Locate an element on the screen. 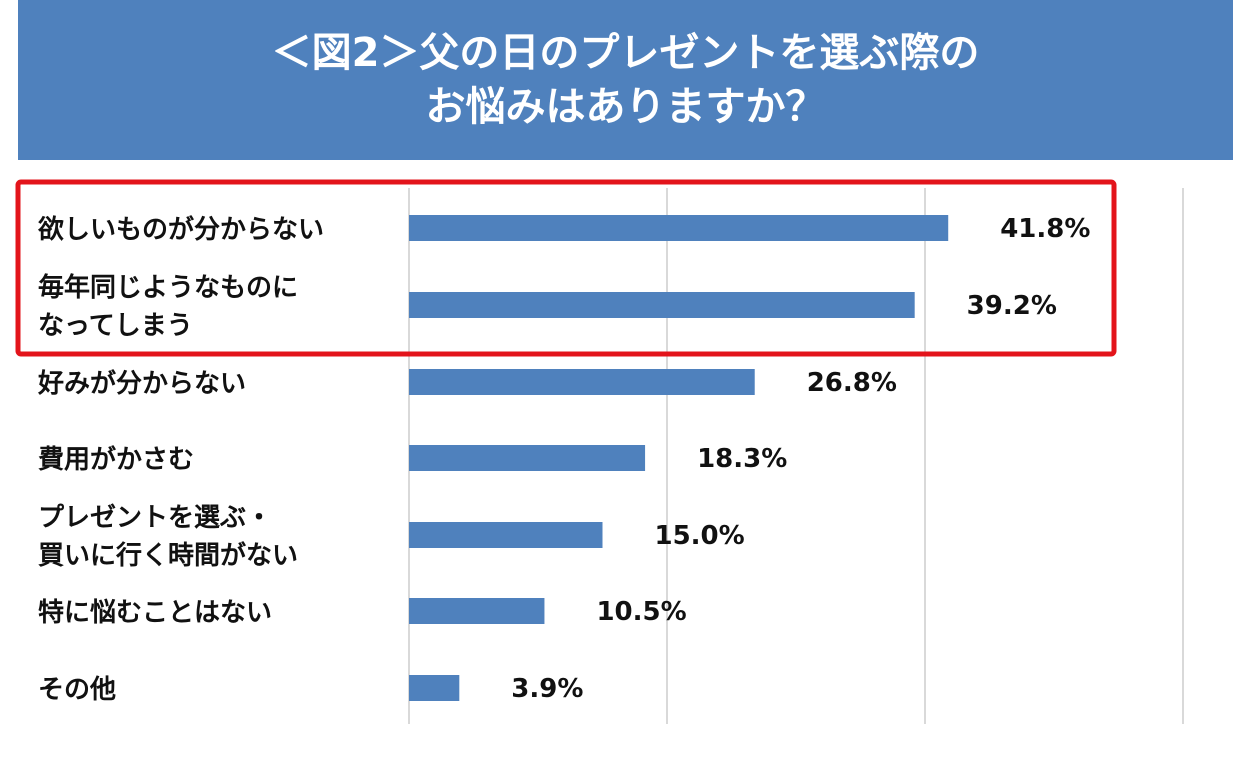  category-label-line: なってしまう is located at coordinates (115, 326).